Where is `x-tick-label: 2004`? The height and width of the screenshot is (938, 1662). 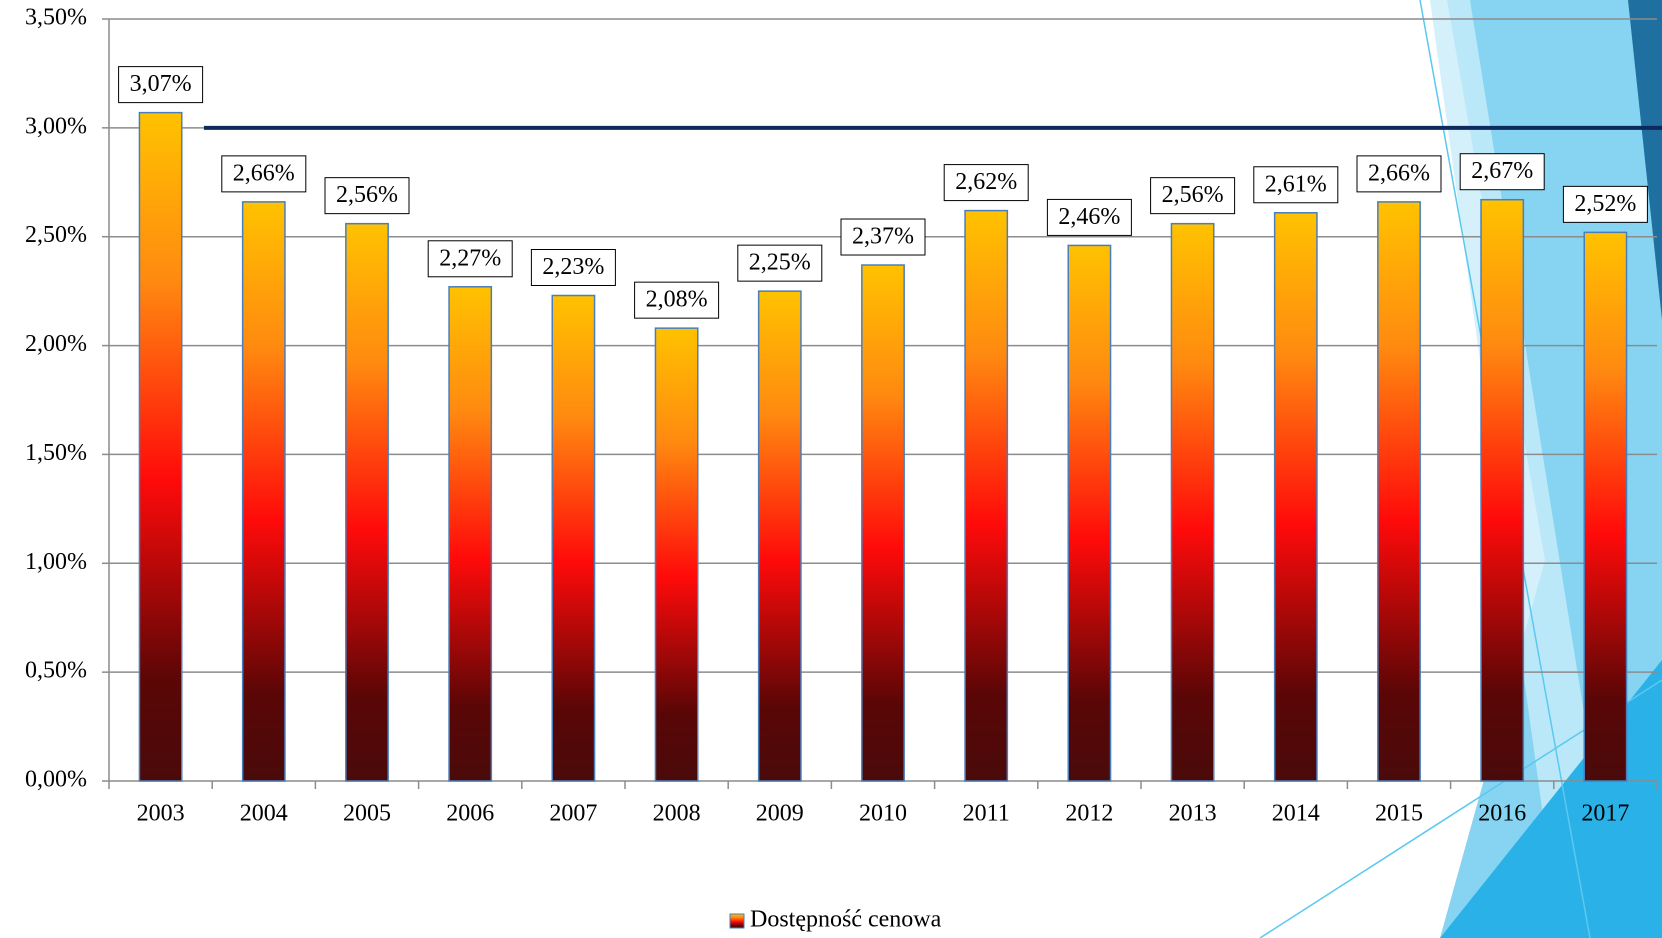
x-tick-label: 2004 is located at coordinates (264, 814).